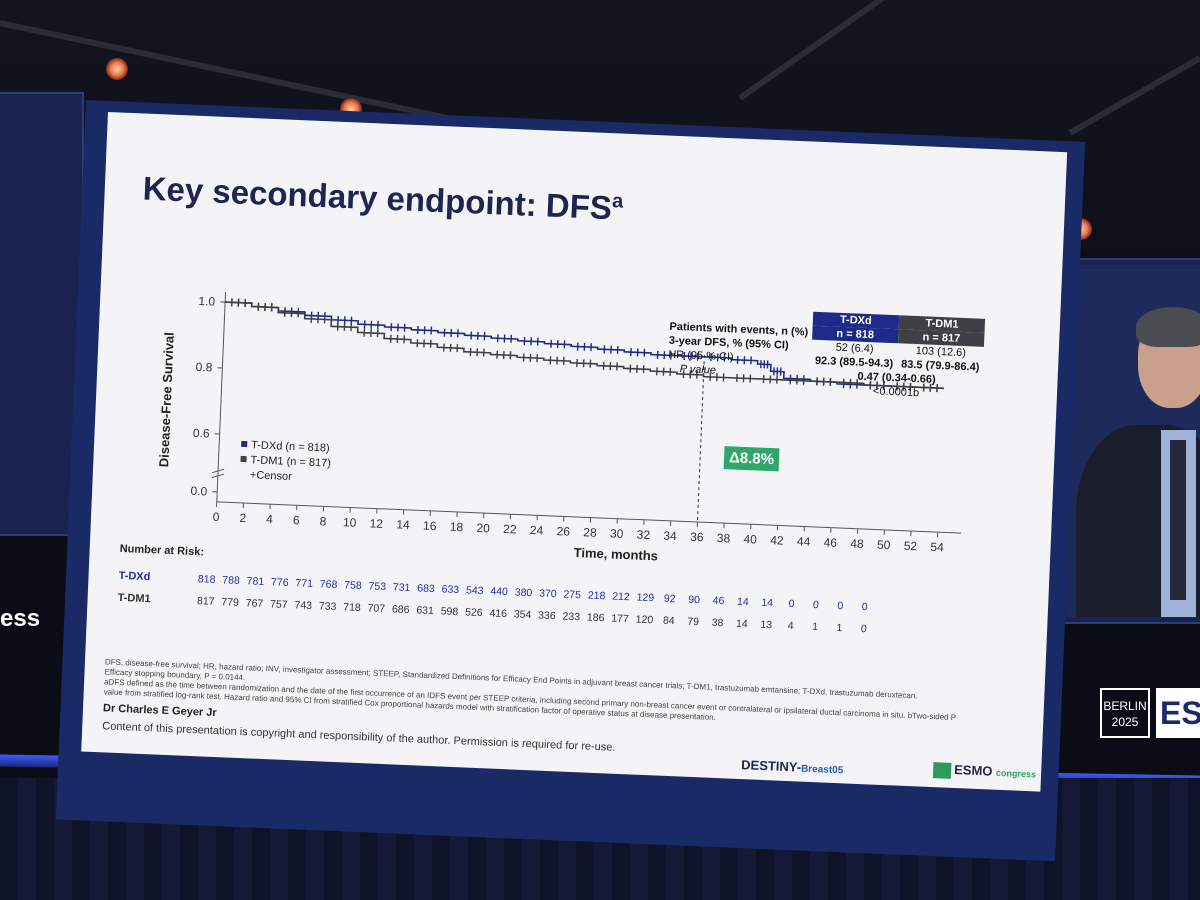  Describe the element at coordinates (290, 461) in the screenshot. I see `legend-label: T-DM1 (n = 817)` at that location.